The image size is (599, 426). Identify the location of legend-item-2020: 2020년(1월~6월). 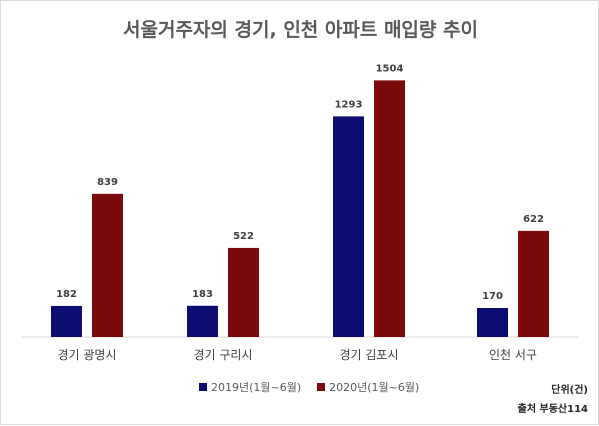
(368, 387).